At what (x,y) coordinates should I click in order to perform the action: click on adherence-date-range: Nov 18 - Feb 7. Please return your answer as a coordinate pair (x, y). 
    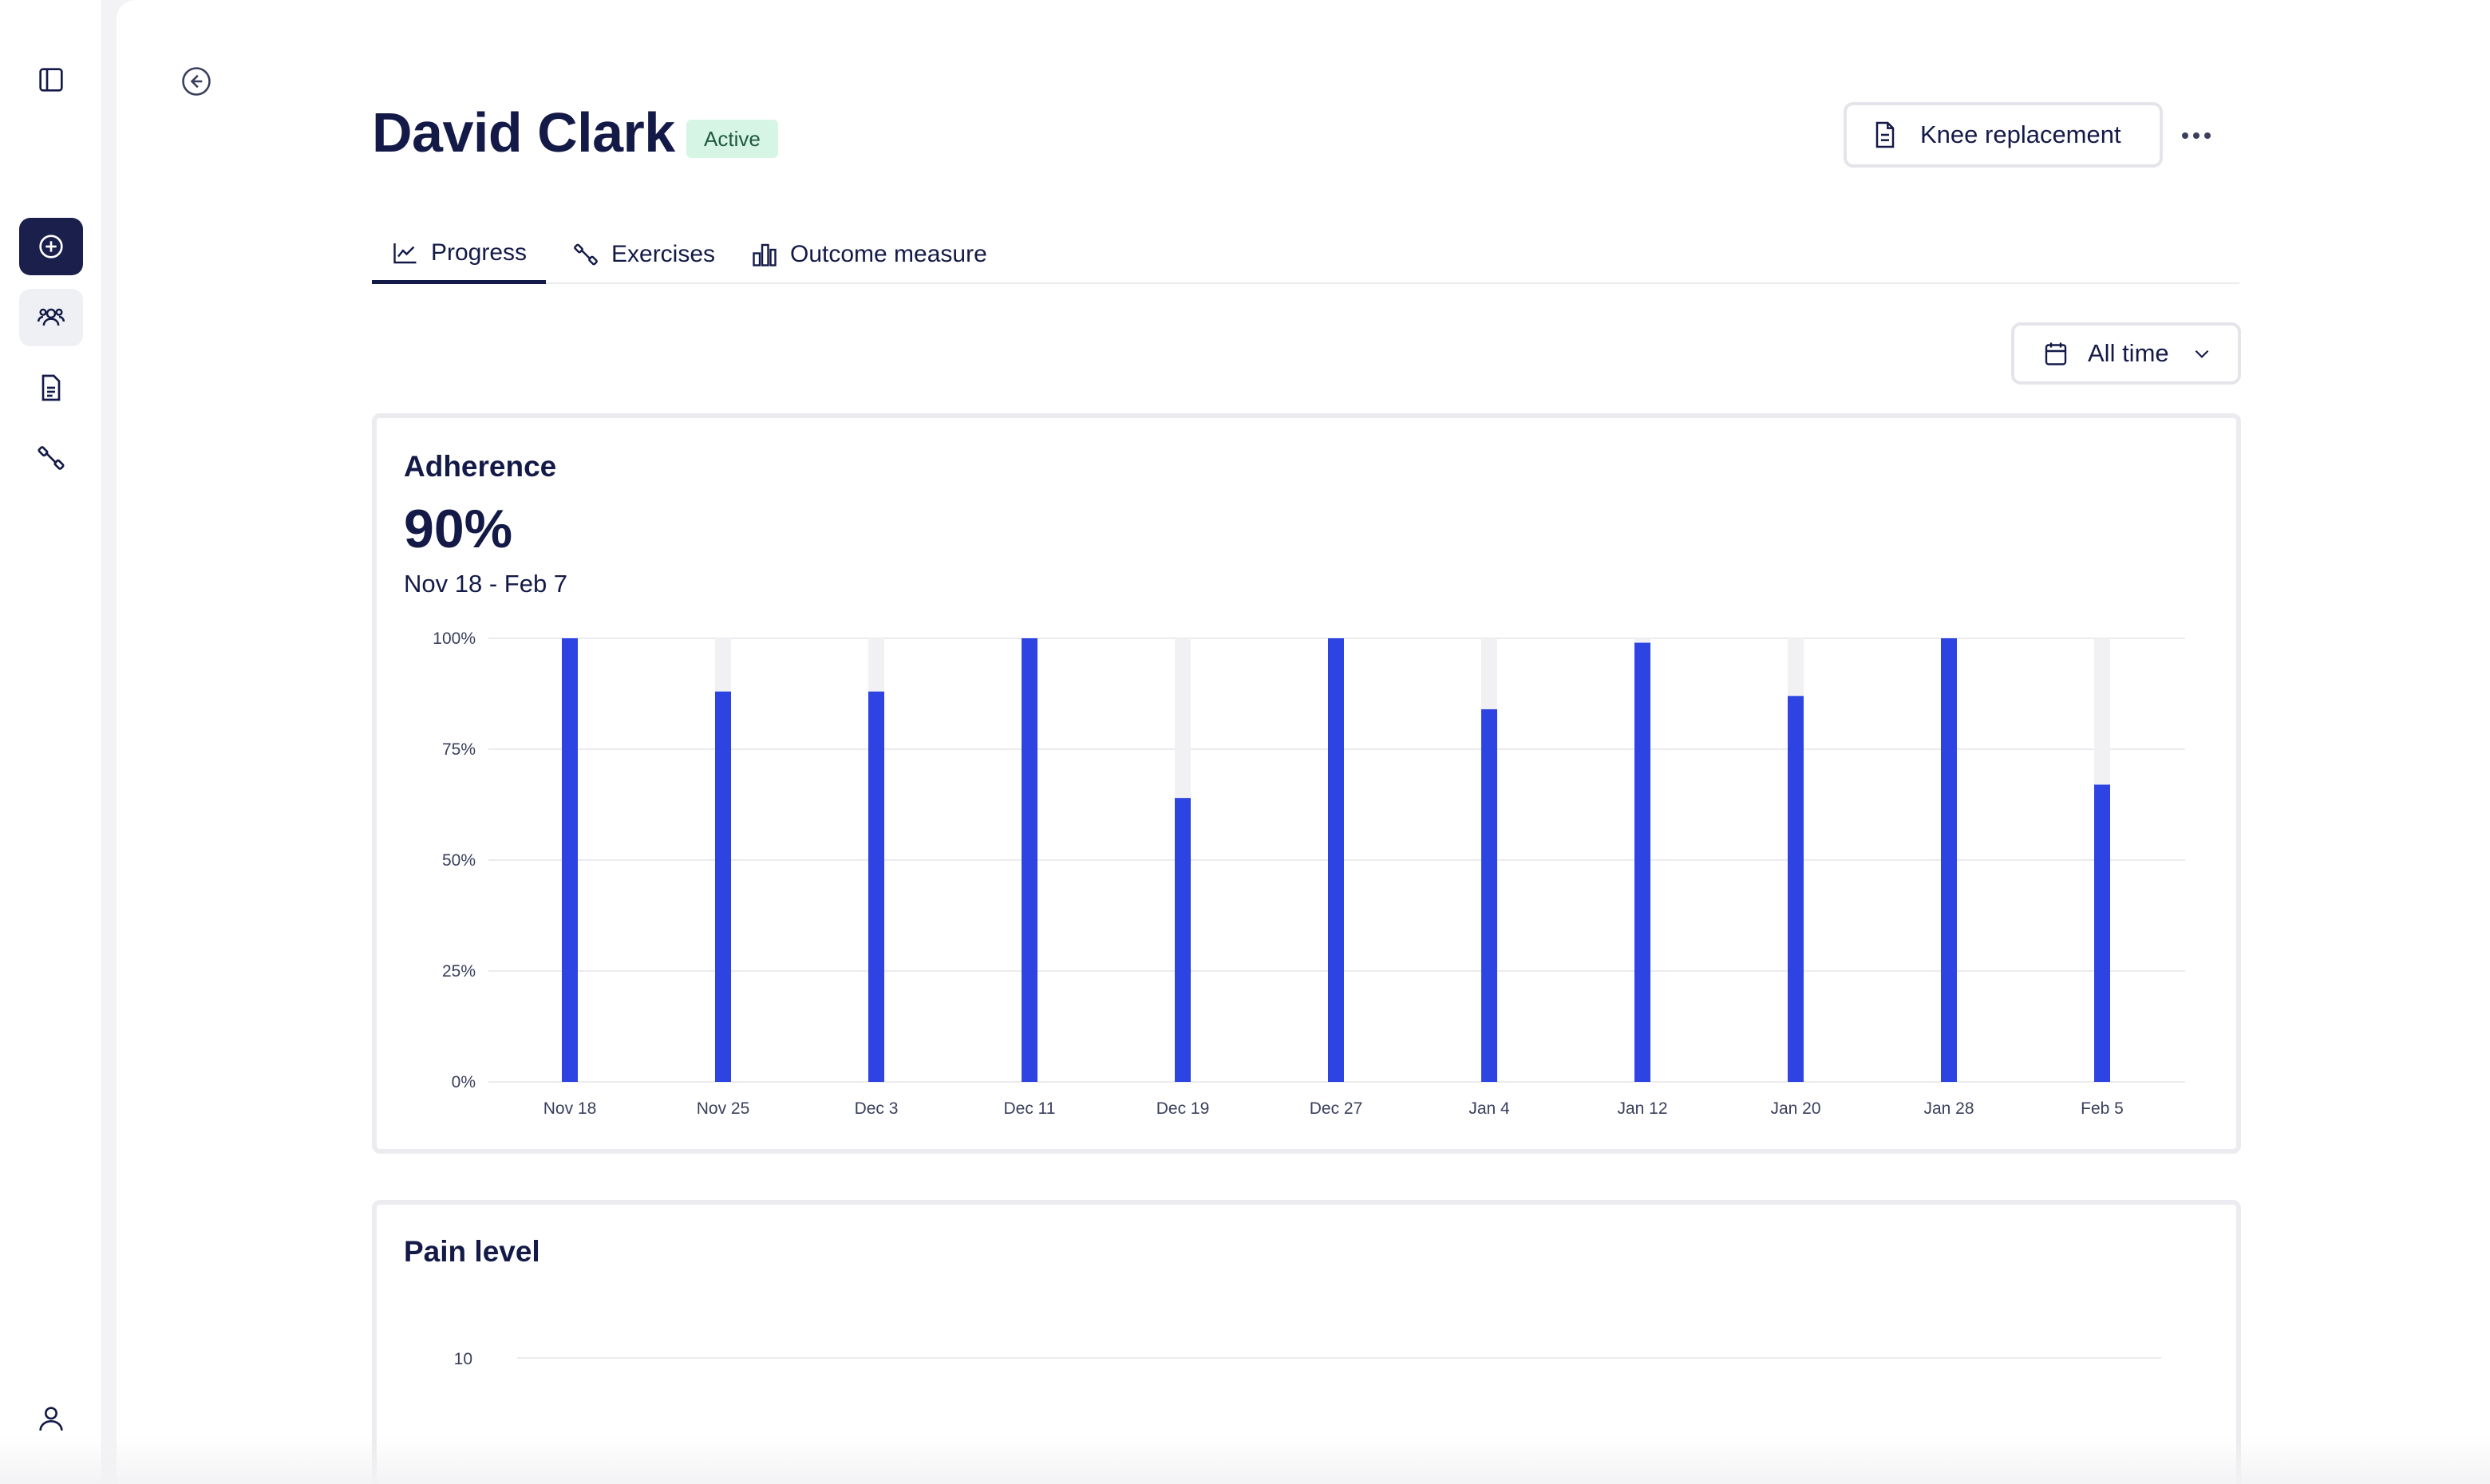
    Looking at the image, I should click on (486, 584).